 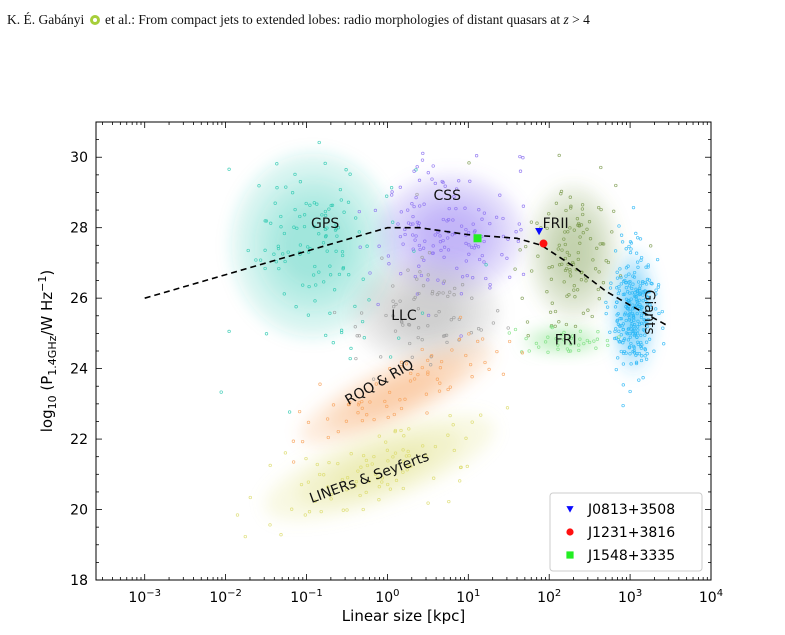 I want to click on dashed-trend-line, so click(x=407, y=277).